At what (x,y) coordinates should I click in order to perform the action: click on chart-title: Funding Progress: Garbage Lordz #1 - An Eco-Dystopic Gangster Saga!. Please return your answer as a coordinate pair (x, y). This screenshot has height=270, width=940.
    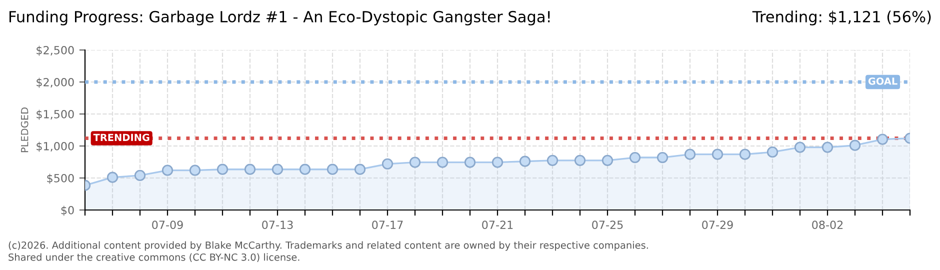
    Looking at the image, I should click on (280, 18).